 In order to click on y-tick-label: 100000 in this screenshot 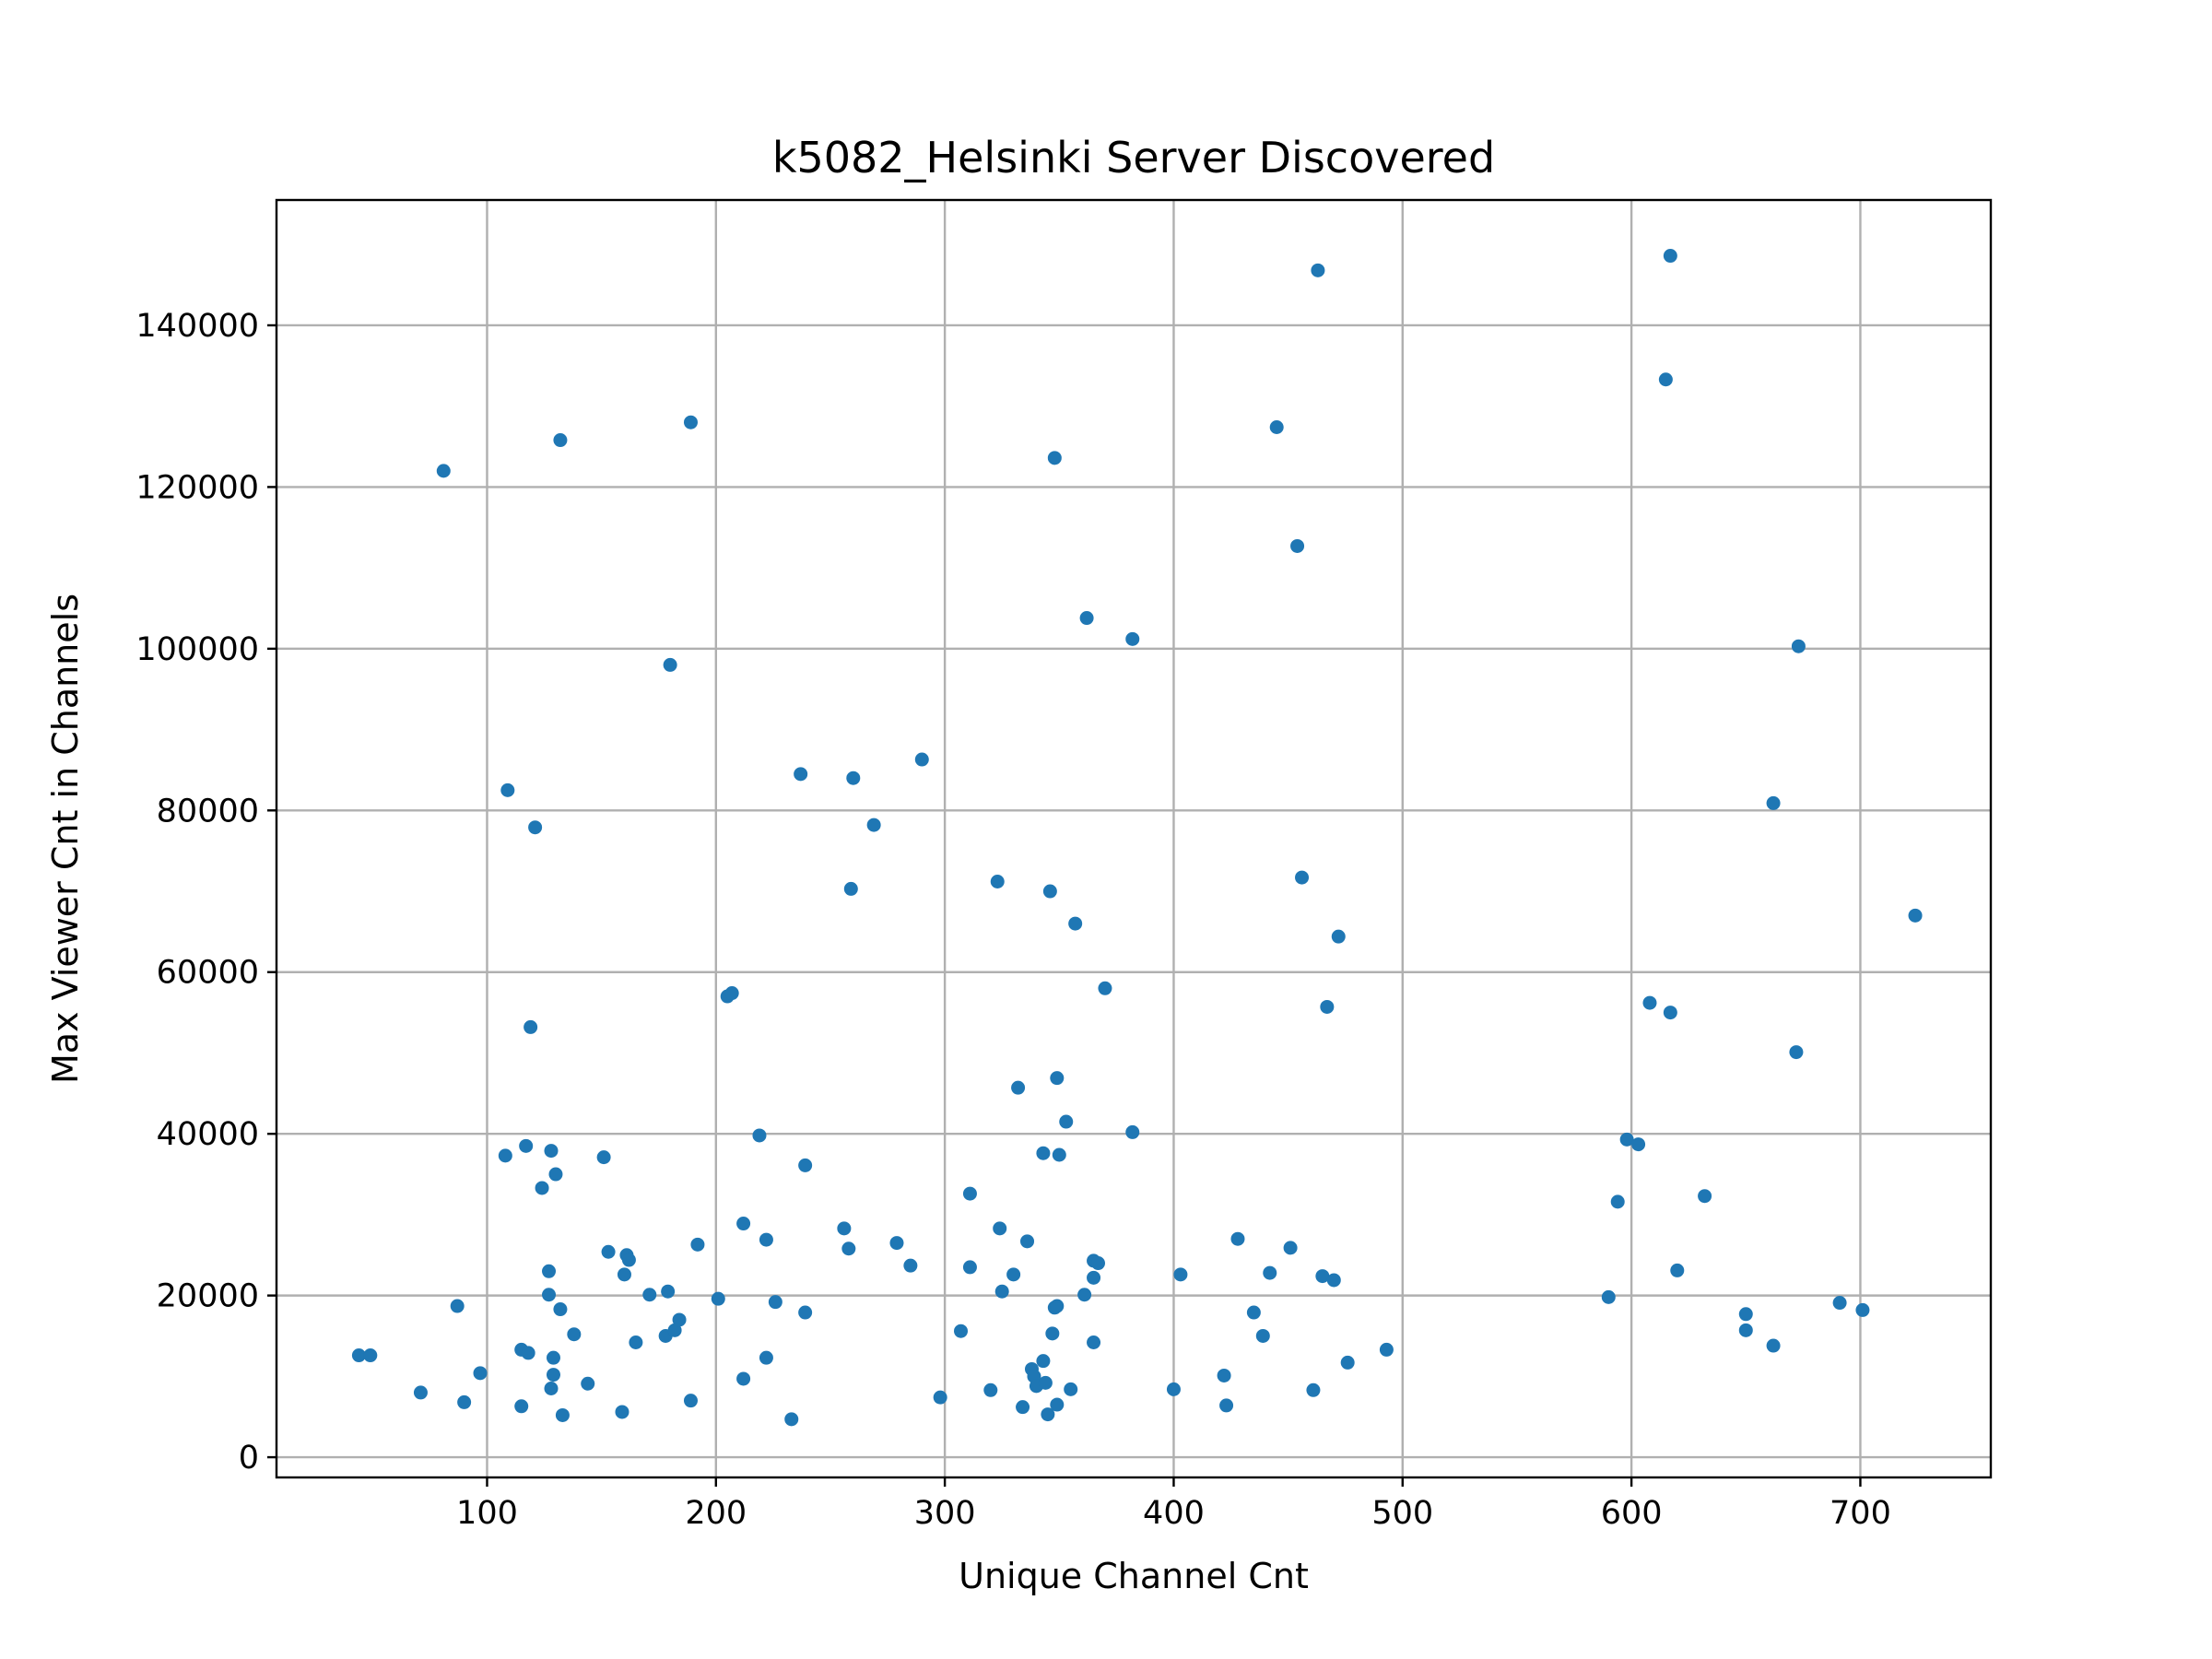, I will do `click(197, 649)`.